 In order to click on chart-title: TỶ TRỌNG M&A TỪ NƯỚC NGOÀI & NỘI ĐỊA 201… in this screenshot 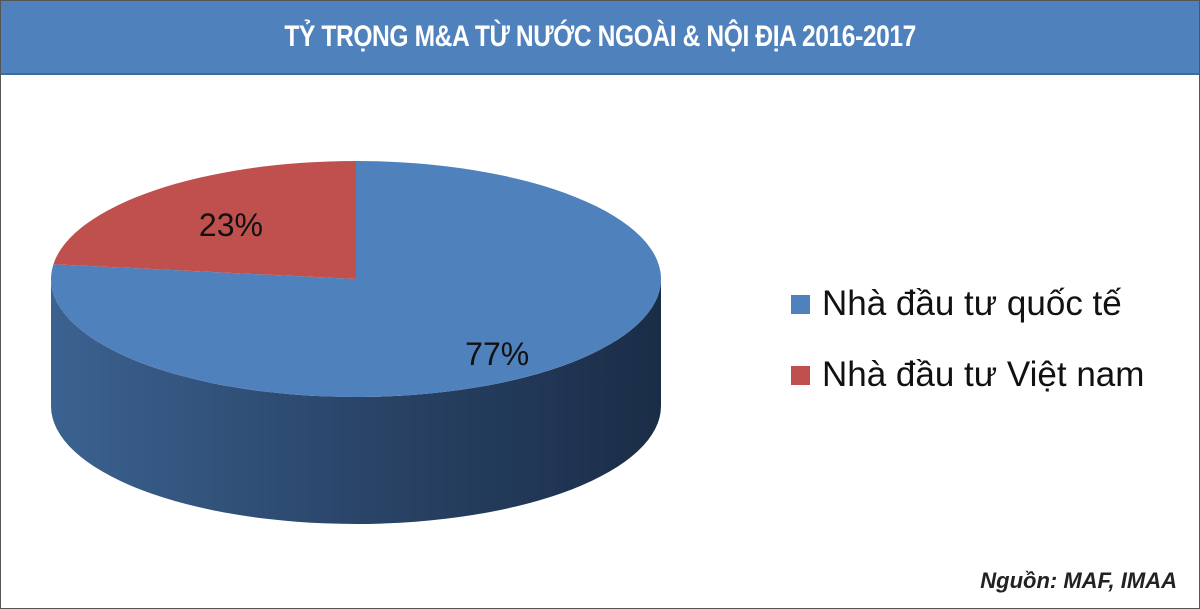, I will do `click(600, 36)`.